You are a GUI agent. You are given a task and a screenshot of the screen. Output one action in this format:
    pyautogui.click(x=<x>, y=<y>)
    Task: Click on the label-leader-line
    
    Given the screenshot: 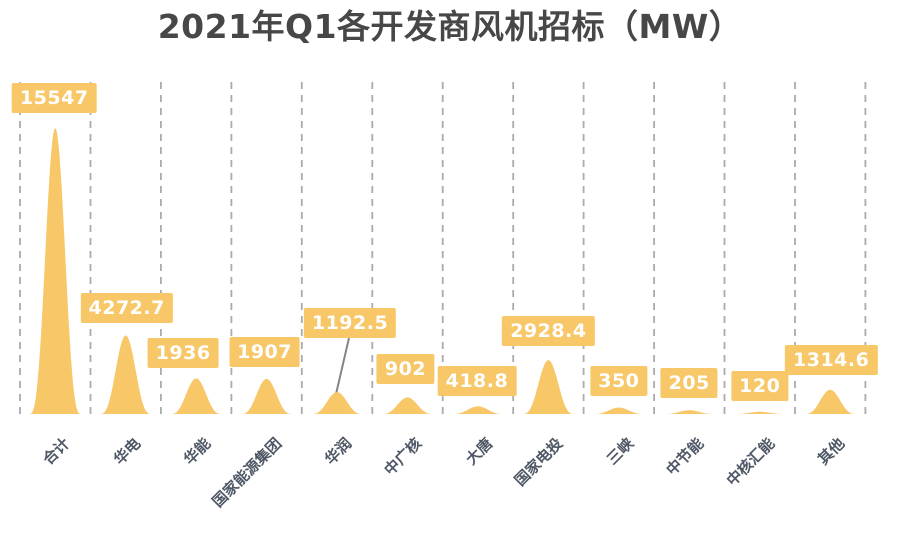 What is the action you would take?
    pyautogui.click(x=342, y=366)
    